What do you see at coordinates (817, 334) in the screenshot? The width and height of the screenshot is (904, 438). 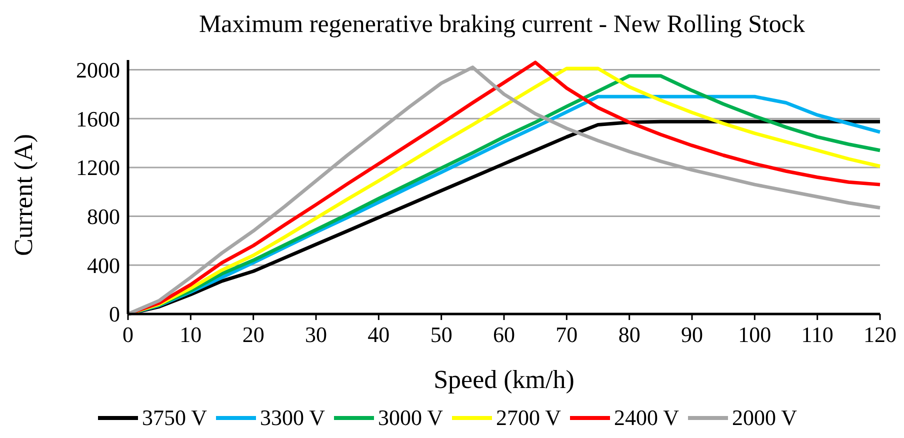 I see `x-tick-label: 110` at bounding box center [817, 334].